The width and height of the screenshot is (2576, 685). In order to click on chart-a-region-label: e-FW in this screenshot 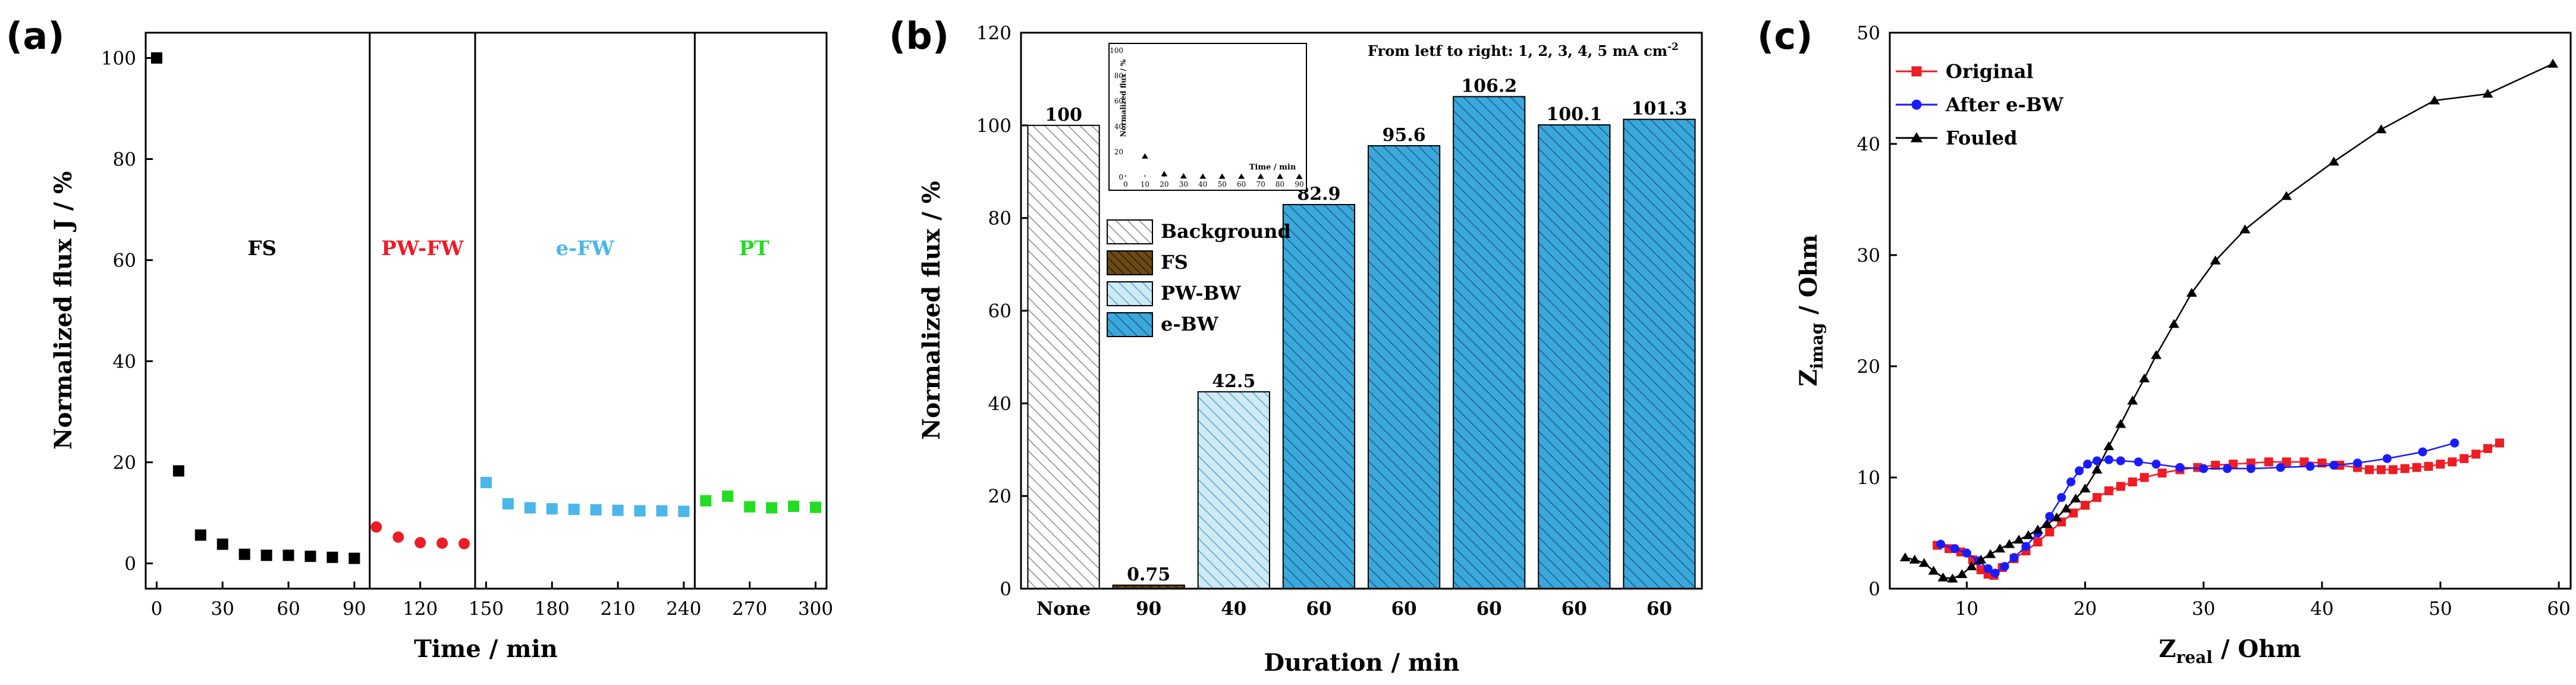, I will do `click(585, 249)`.